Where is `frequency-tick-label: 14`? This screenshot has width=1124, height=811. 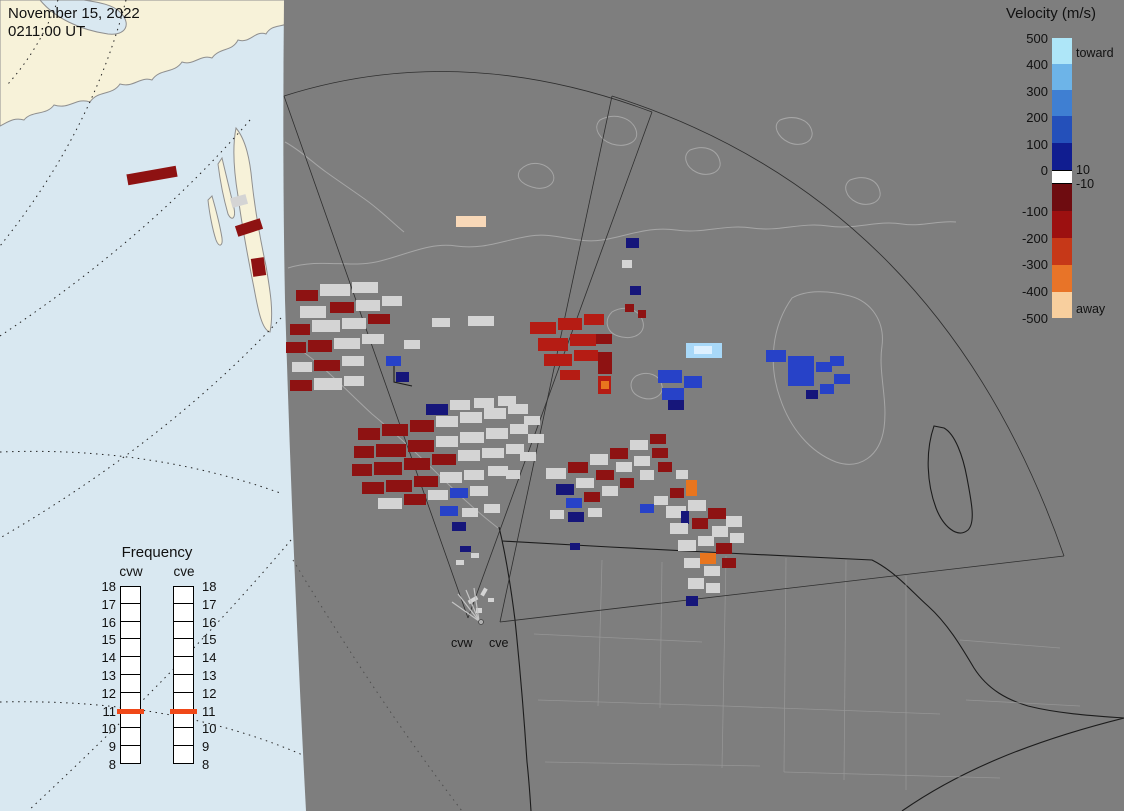
frequency-tick-label: 14 is located at coordinates (108, 658).